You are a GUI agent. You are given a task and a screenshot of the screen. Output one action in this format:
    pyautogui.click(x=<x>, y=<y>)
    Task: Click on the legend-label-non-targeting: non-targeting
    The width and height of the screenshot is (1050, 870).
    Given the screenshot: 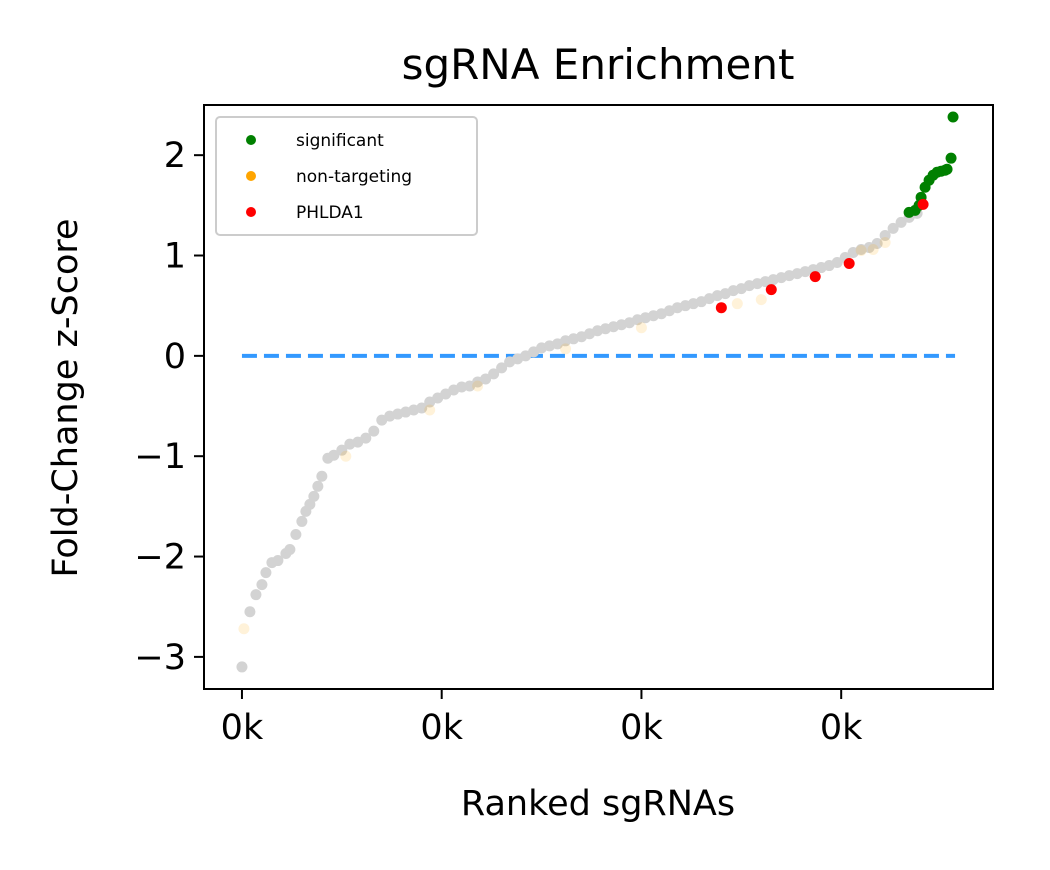 What is the action you would take?
    pyautogui.click(x=354, y=177)
    